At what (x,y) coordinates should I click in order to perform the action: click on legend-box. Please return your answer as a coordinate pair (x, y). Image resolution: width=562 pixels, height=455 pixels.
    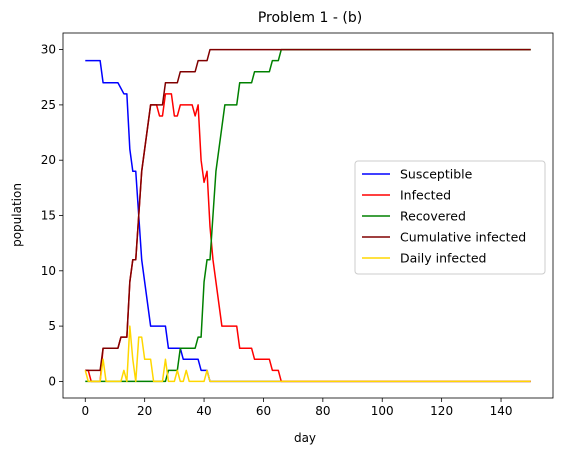
    Looking at the image, I should click on (450, 217).